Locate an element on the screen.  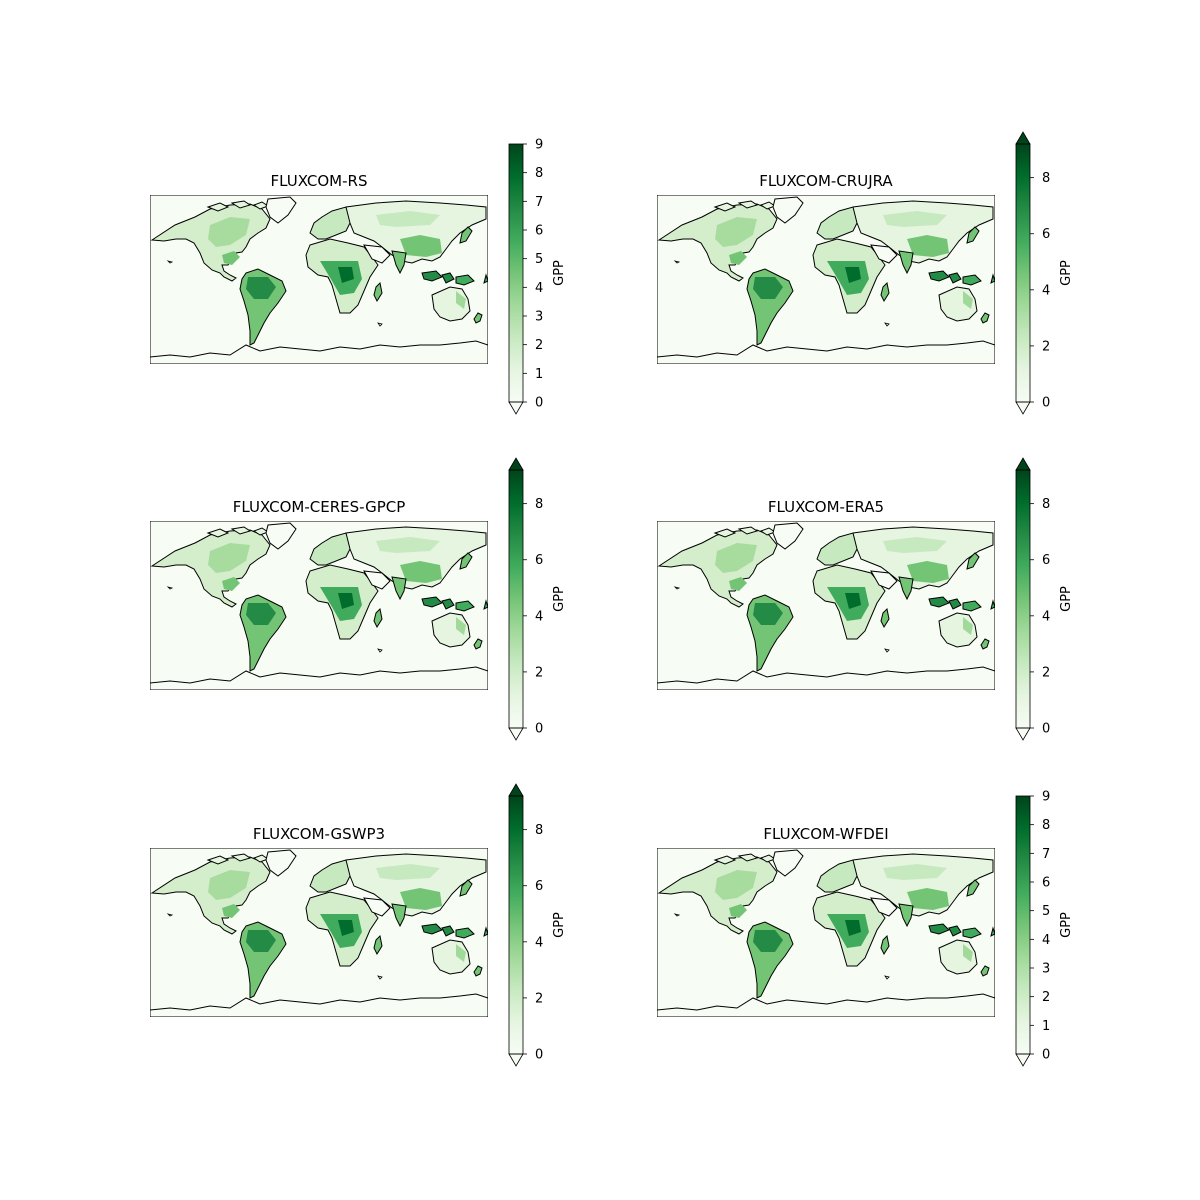
map-panel-fluxcom-era5: FLUXCOM-ERA5 is located at coordinates (826, 594).